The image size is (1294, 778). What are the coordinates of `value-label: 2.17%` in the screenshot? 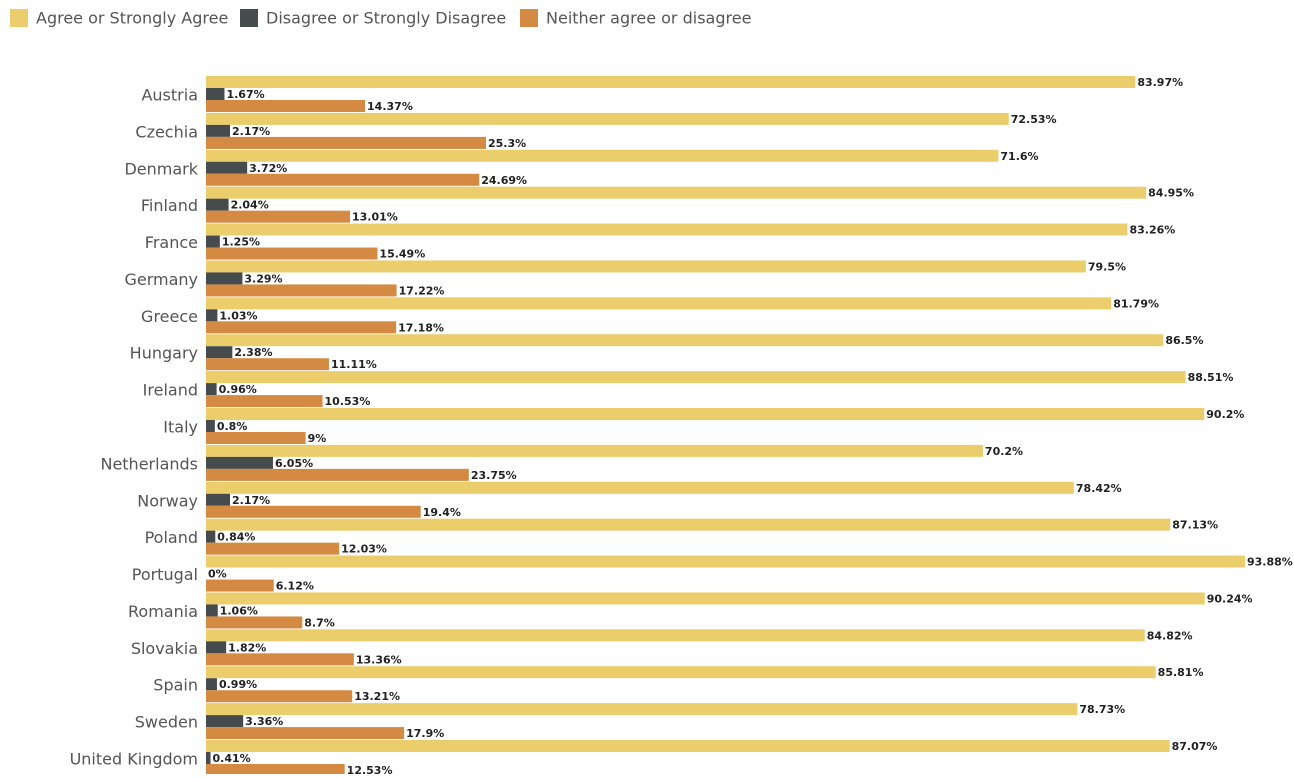 It's located at (251, 500).